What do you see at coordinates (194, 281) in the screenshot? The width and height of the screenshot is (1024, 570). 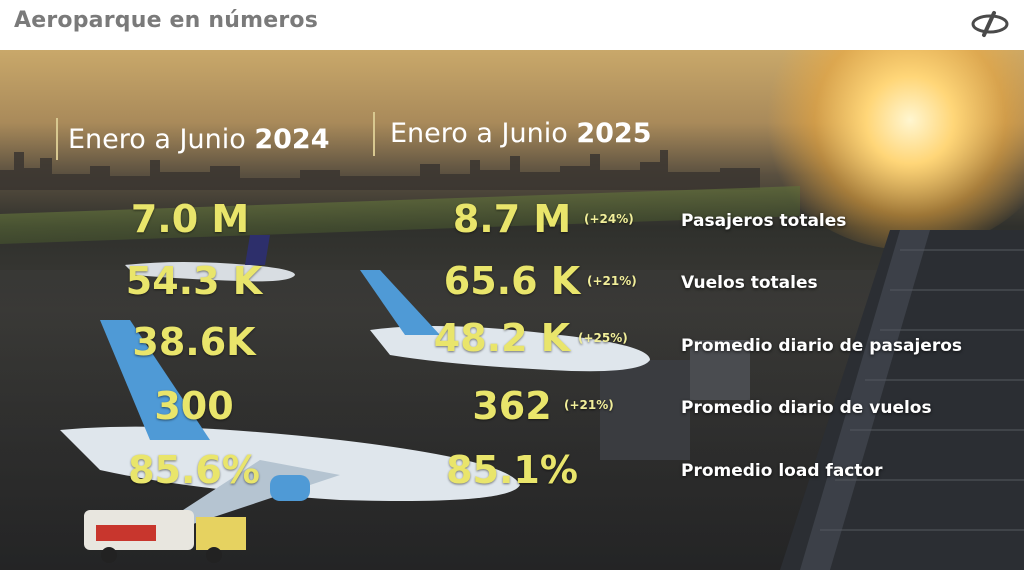 I see `value-2024: 54.3 K` at bounding box center [194, 281].